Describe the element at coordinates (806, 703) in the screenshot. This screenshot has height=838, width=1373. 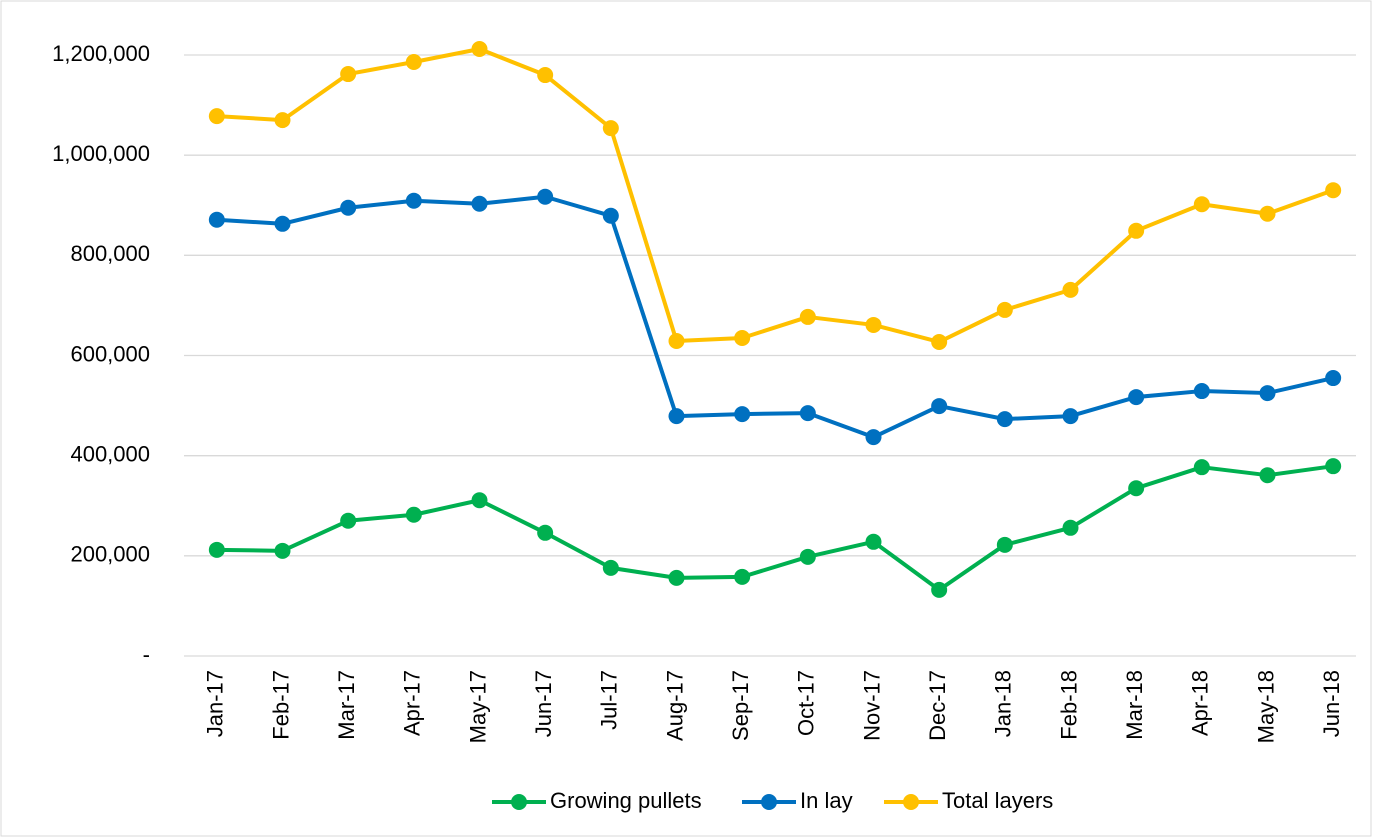
I see `x-tick-label: Oct-17` at that location.